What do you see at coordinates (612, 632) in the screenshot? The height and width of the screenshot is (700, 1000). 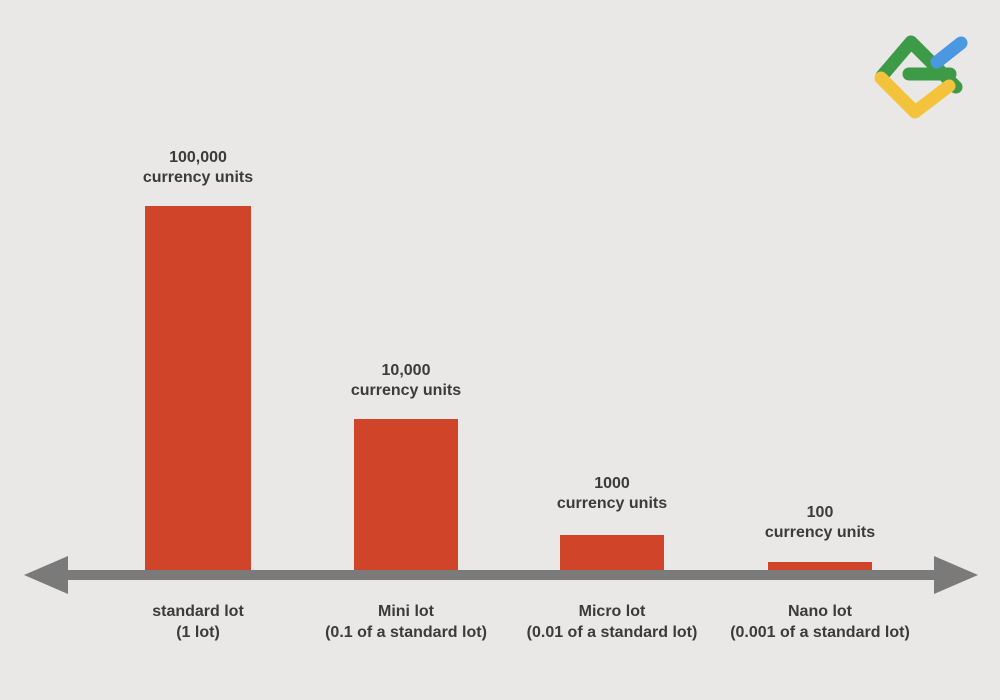 I see `category-detail: (0.01 of a standard lot)` at bounding box center [612, 632].